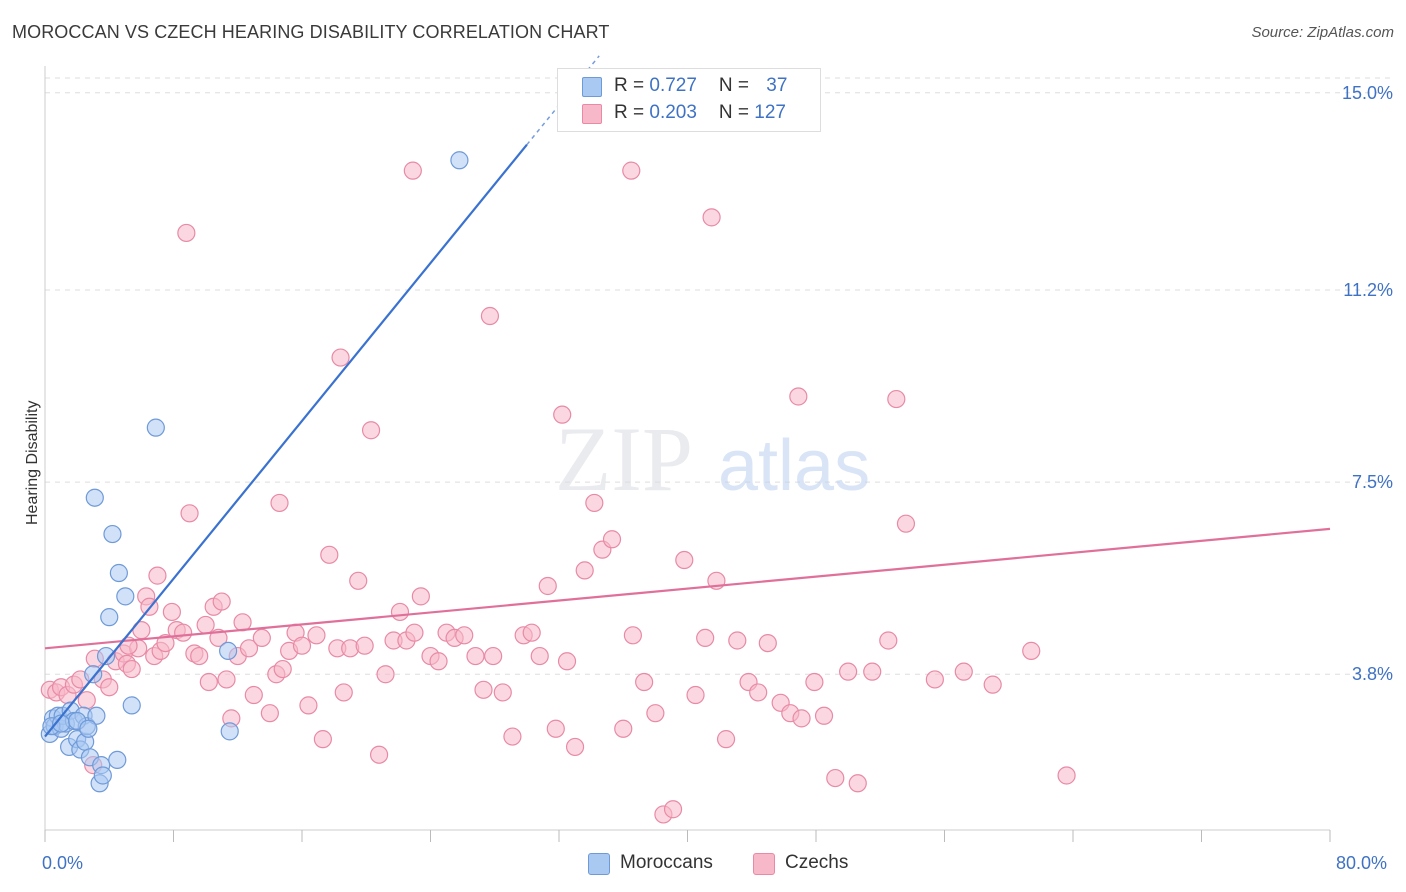 Image resolution: width=1406 pixels, height=892 pixels. I want to click on bottom-legend-label-czechs: Czechs, so click(817, 862).